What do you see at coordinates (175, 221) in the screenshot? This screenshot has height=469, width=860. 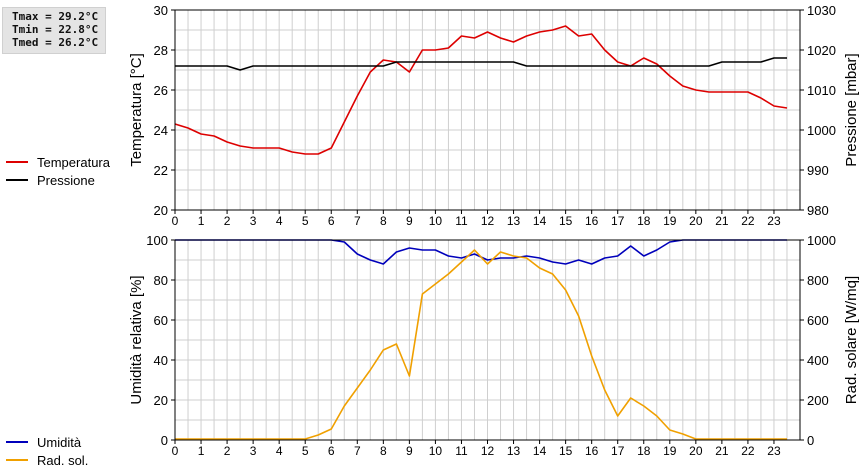 I see `top-x-tick-label: 0` at bounding box center [175, 221].